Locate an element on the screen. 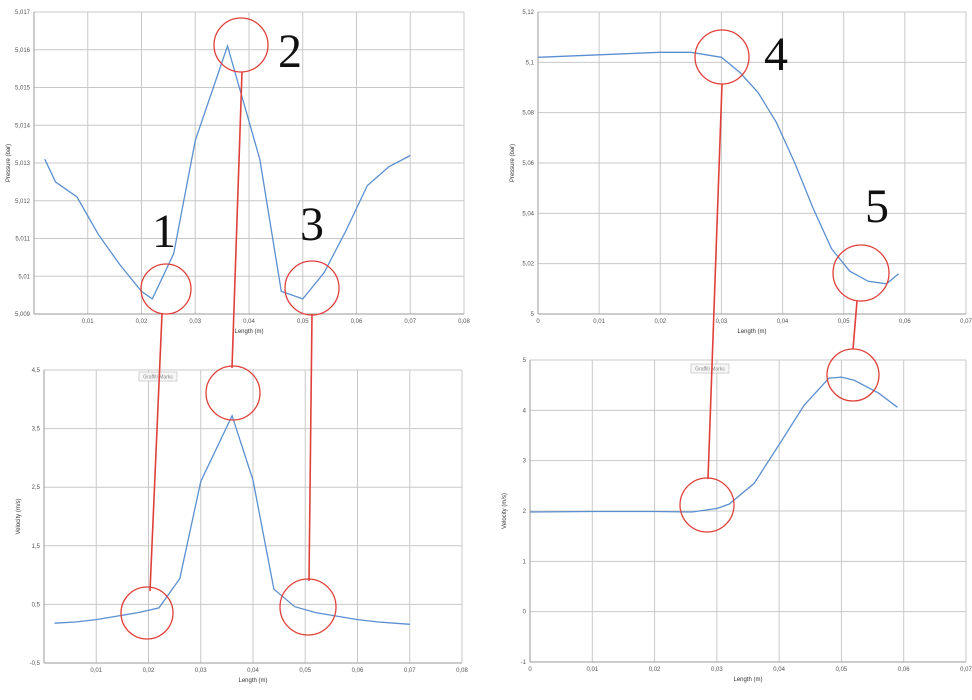 The image size is (972, 700). annotation-number-5: 5 is located at coordinates (877, 206).